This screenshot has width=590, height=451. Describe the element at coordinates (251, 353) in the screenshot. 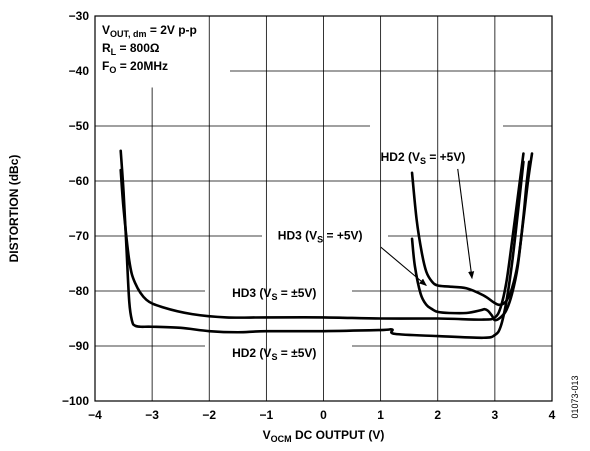

I see `hd2-vs-pm5-label-main: HD2 (V` at that location.